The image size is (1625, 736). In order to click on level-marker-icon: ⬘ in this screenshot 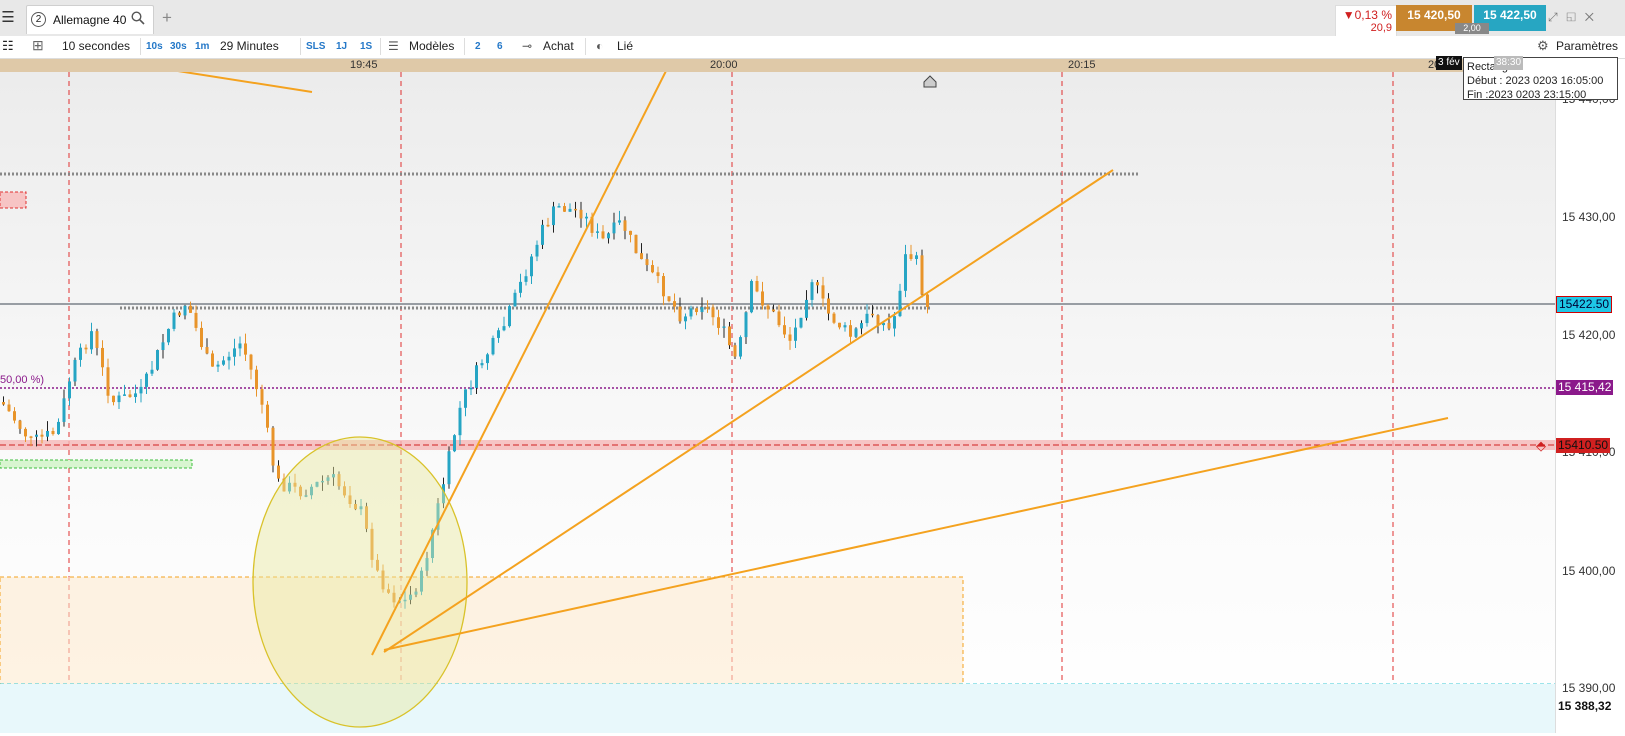, I will do `click(1541, 445)`.